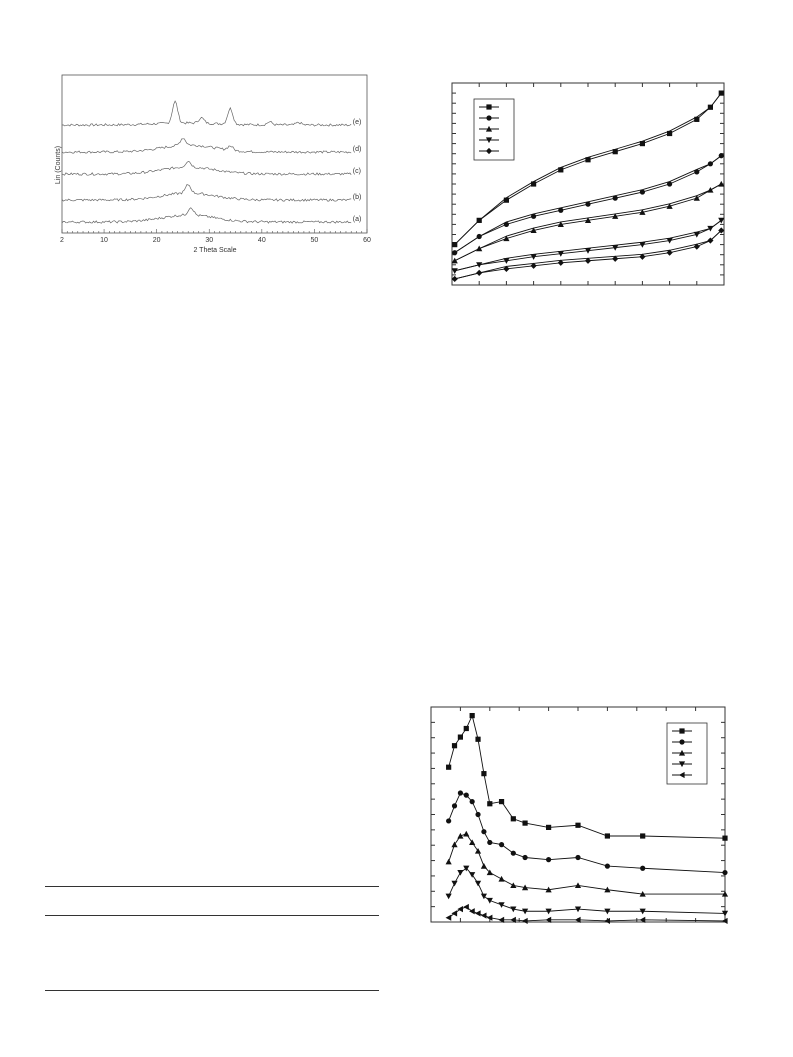 Image resolution: width=793 pixels, height=1057 pixels. I want to click on isotherm-plot, so click(588, 184).